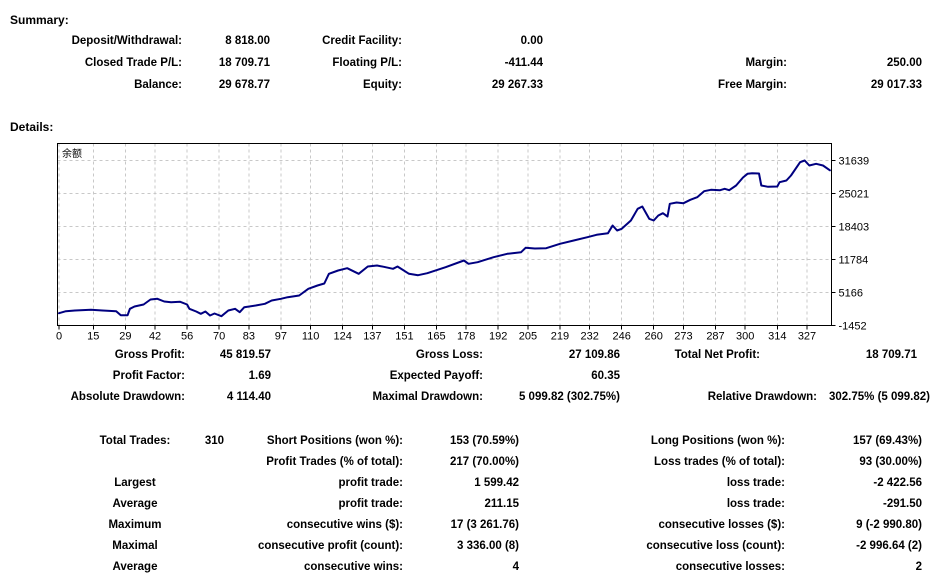 The width and height of the screenshot is (932, 579). What do you see at coordinates (501, 504) in the screenshot?
I see `stat-value: 211.15` at bounding box center [501, 504].